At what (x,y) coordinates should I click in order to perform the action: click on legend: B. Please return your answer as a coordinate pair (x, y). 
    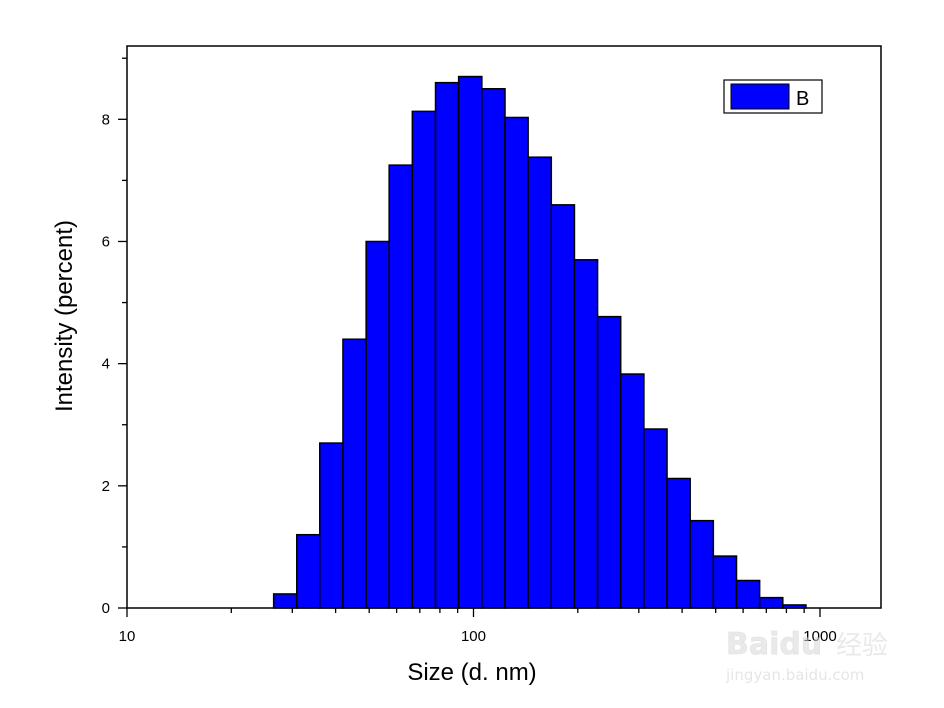
    Looking at the image, I should click on (773, 96).